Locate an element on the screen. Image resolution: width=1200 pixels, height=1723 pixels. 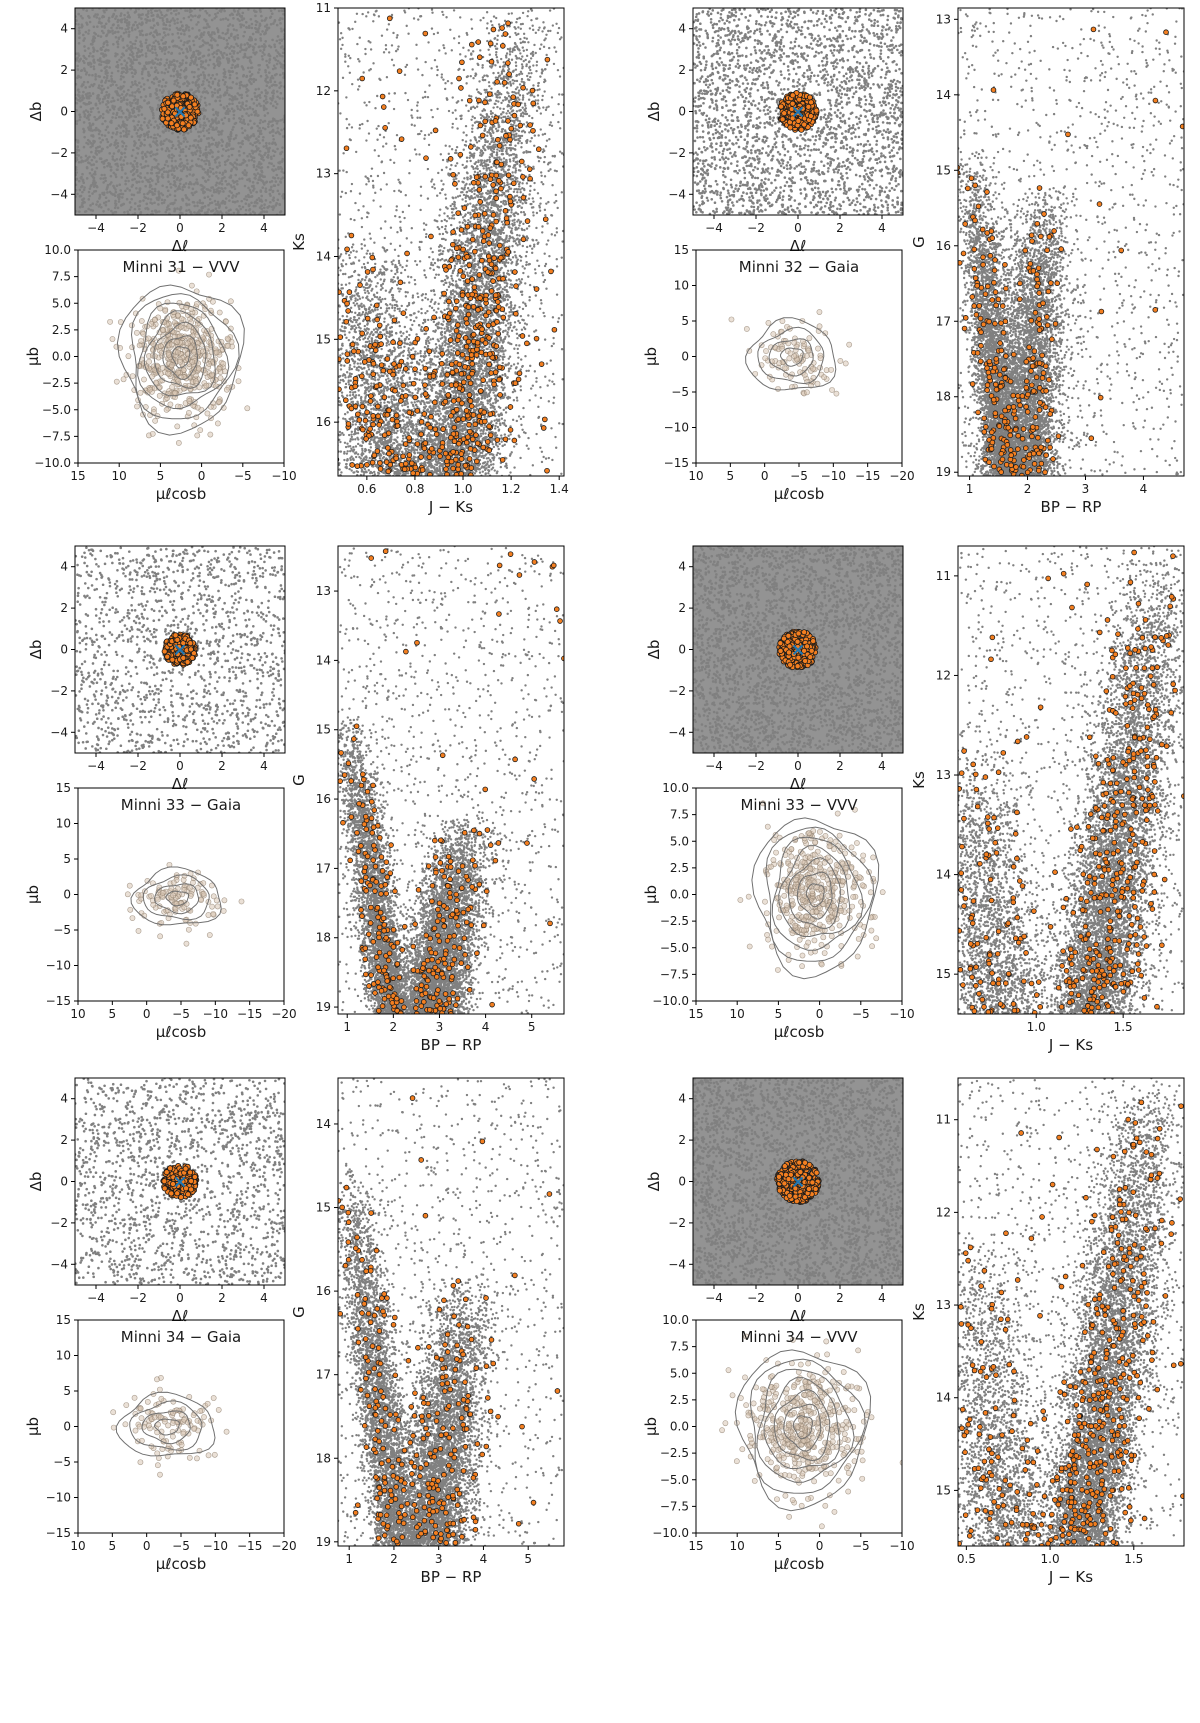
y-tick-label: 5.0 is located at coordinates (61, 303).